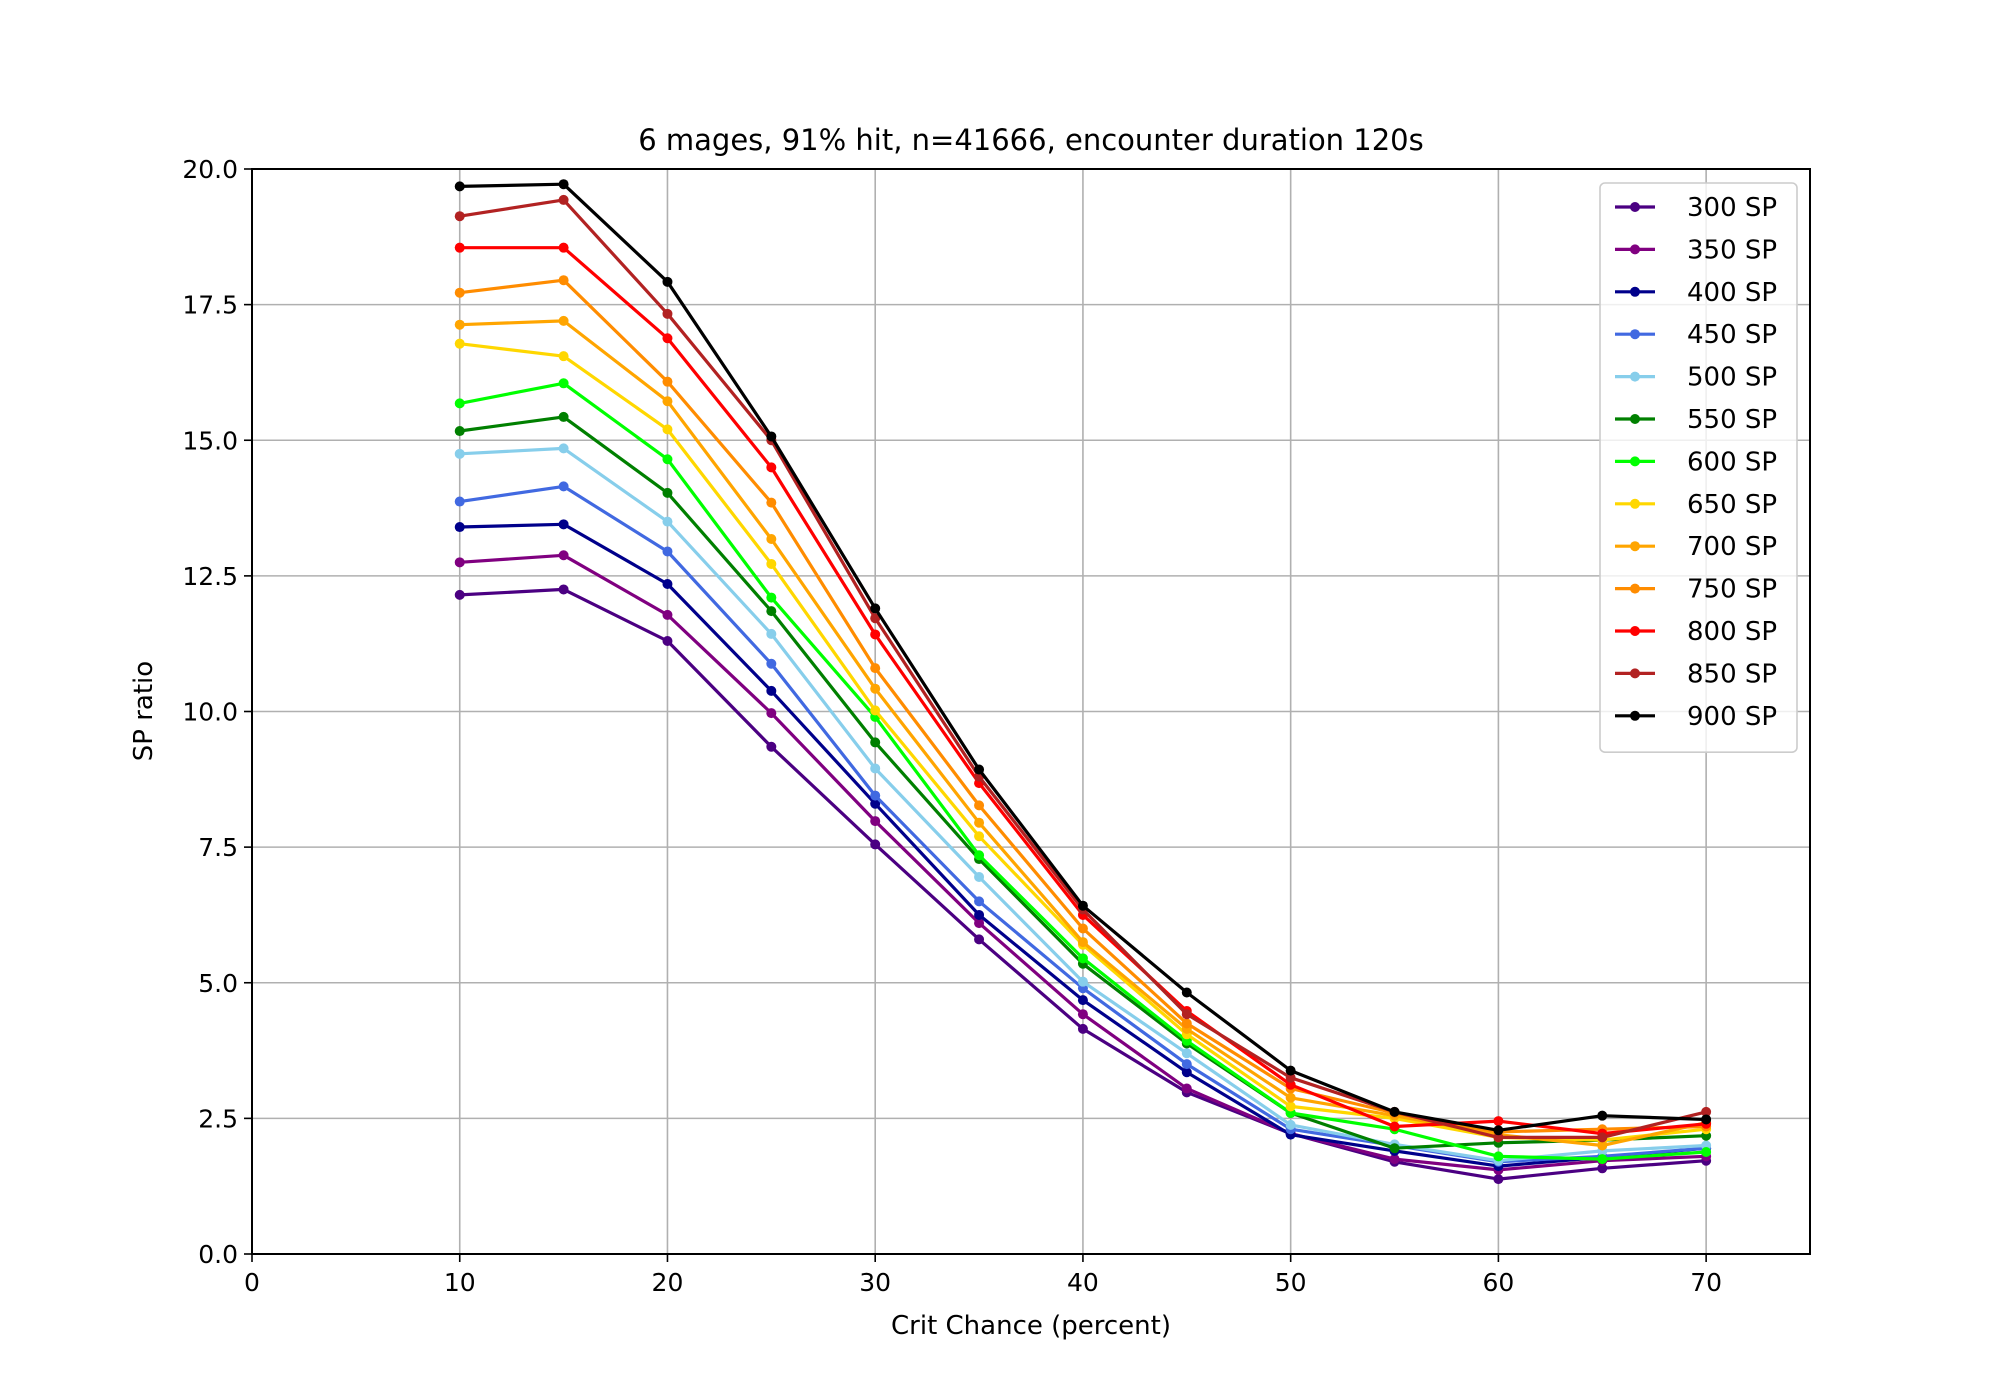  I want to click on legend-label: 900 SP, so click(1732, 717).